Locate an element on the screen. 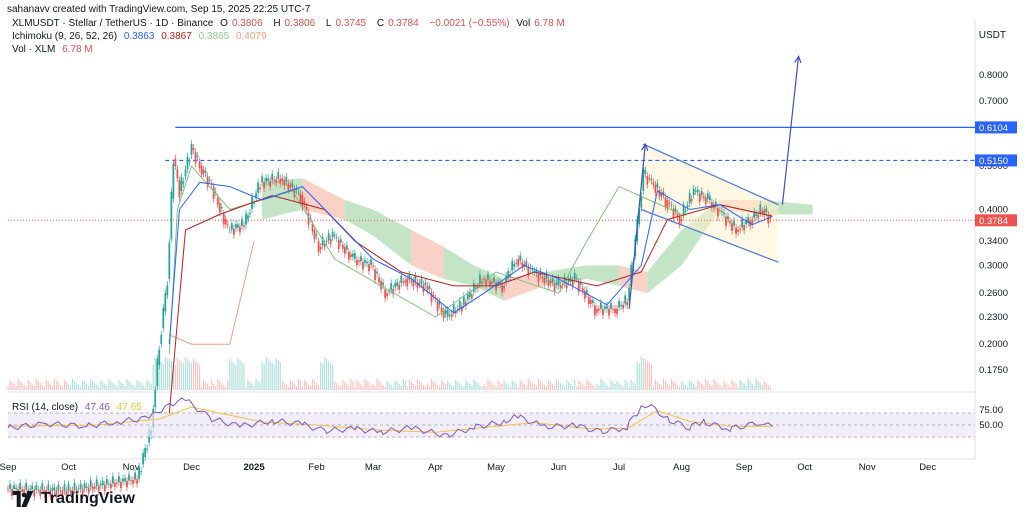  price-tick-label: 0.3000 is located at coordinates (993, 265).